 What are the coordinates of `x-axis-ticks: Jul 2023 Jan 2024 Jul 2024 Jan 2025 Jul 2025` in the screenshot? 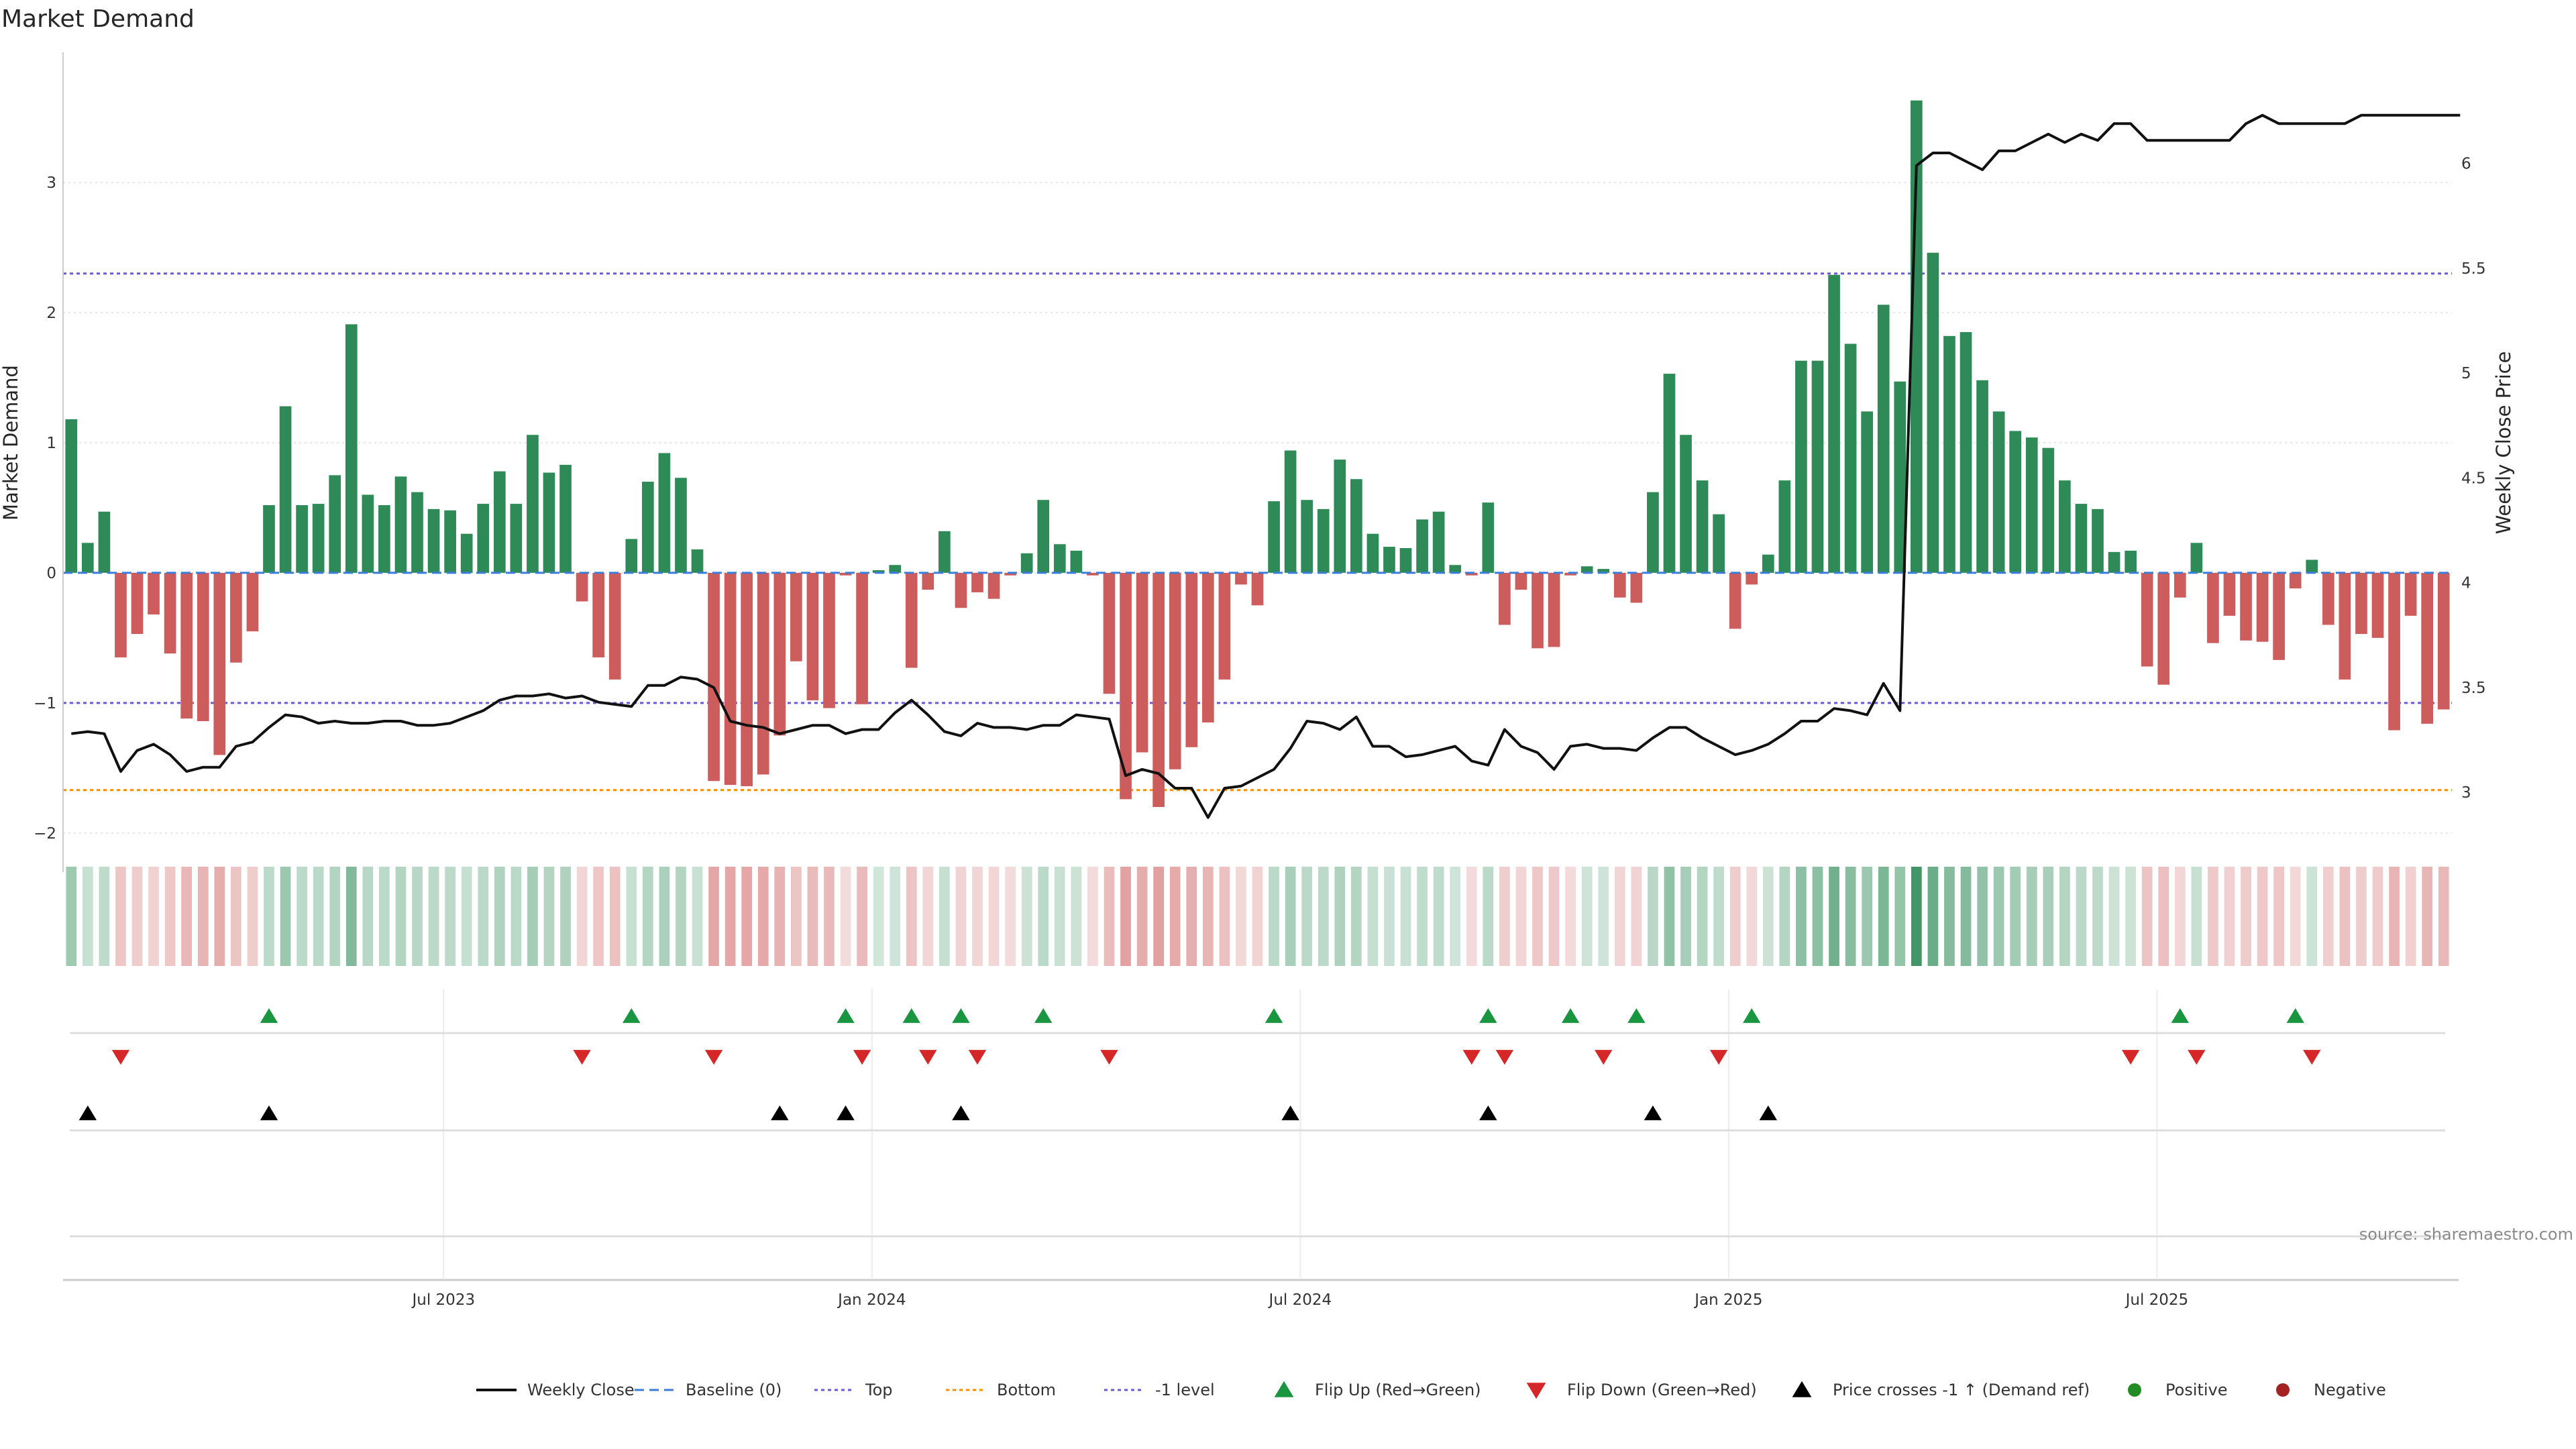 It's located at (1299, 1300).